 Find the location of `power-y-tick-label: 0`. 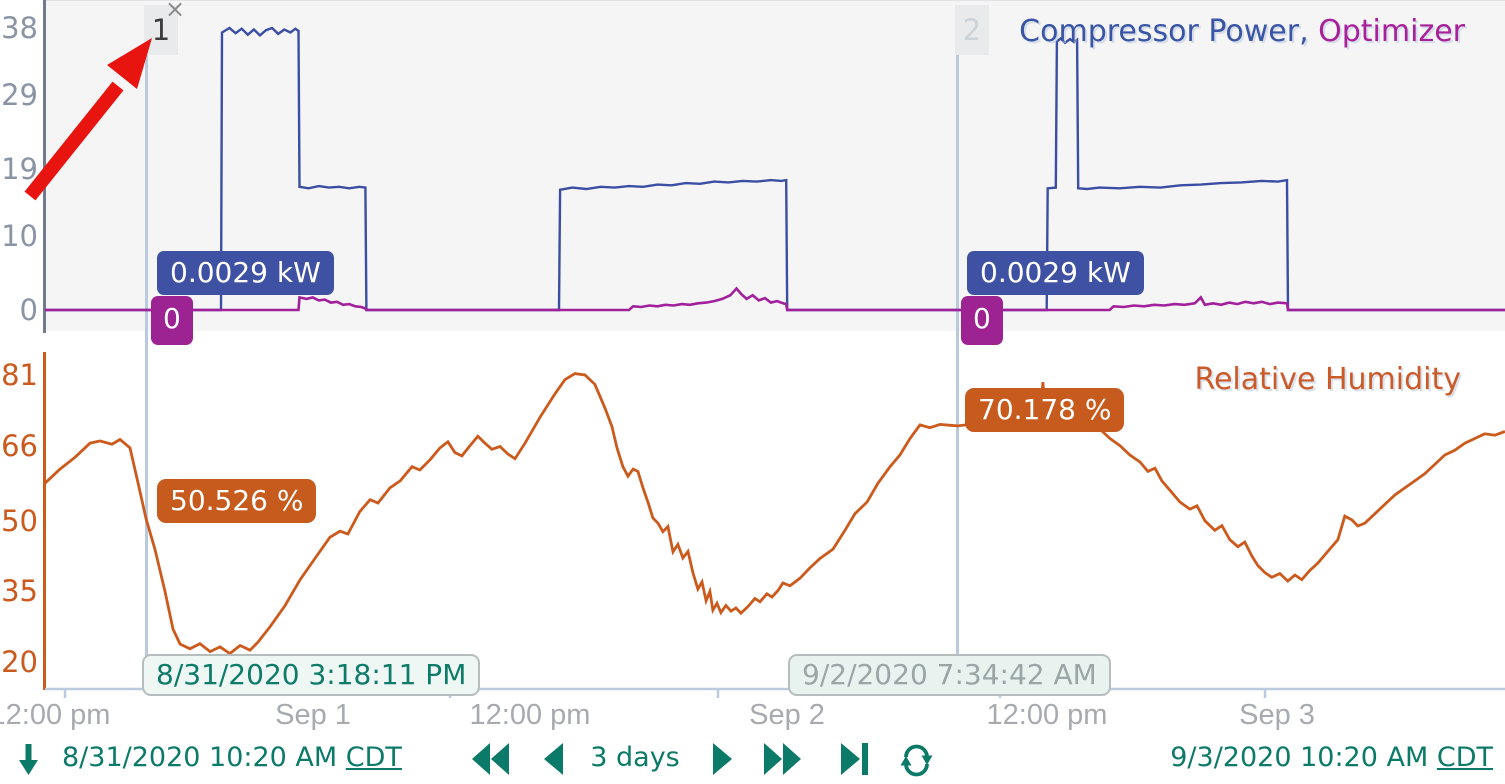

power-y-tick-label: 0 is located at coordinates (28, 310).